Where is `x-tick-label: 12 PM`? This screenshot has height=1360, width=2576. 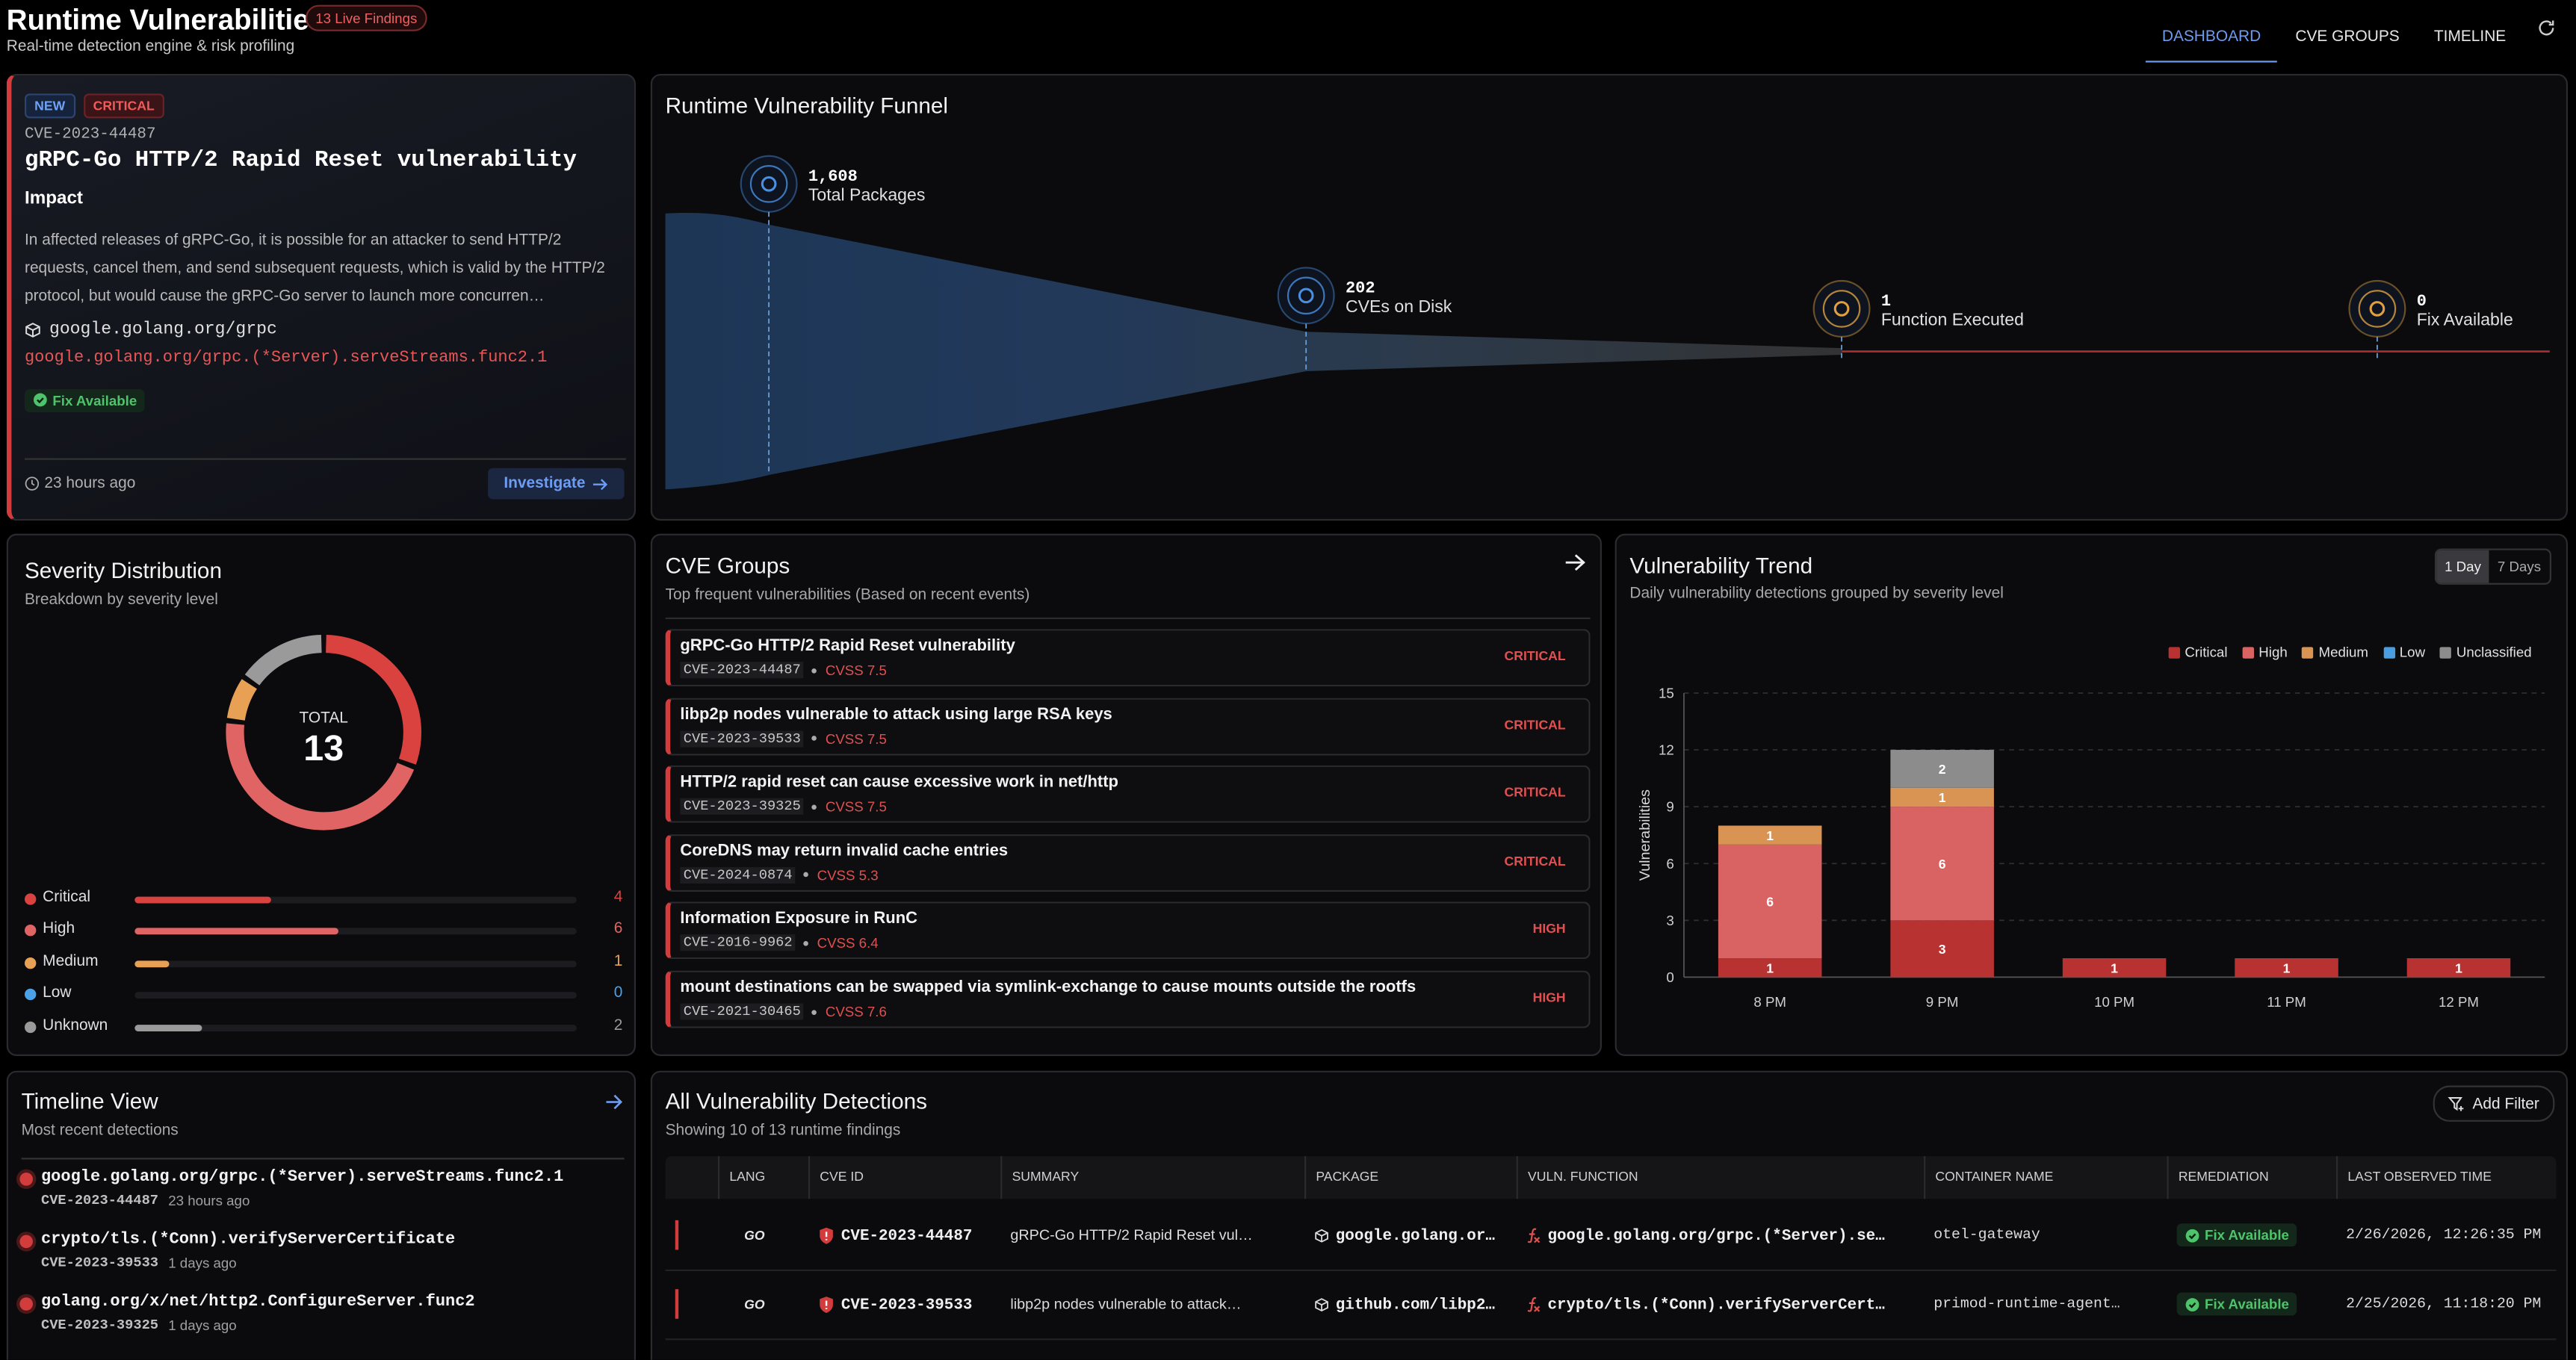 x-tick-label: 12 PM is located at coordinates (2459, 1002).